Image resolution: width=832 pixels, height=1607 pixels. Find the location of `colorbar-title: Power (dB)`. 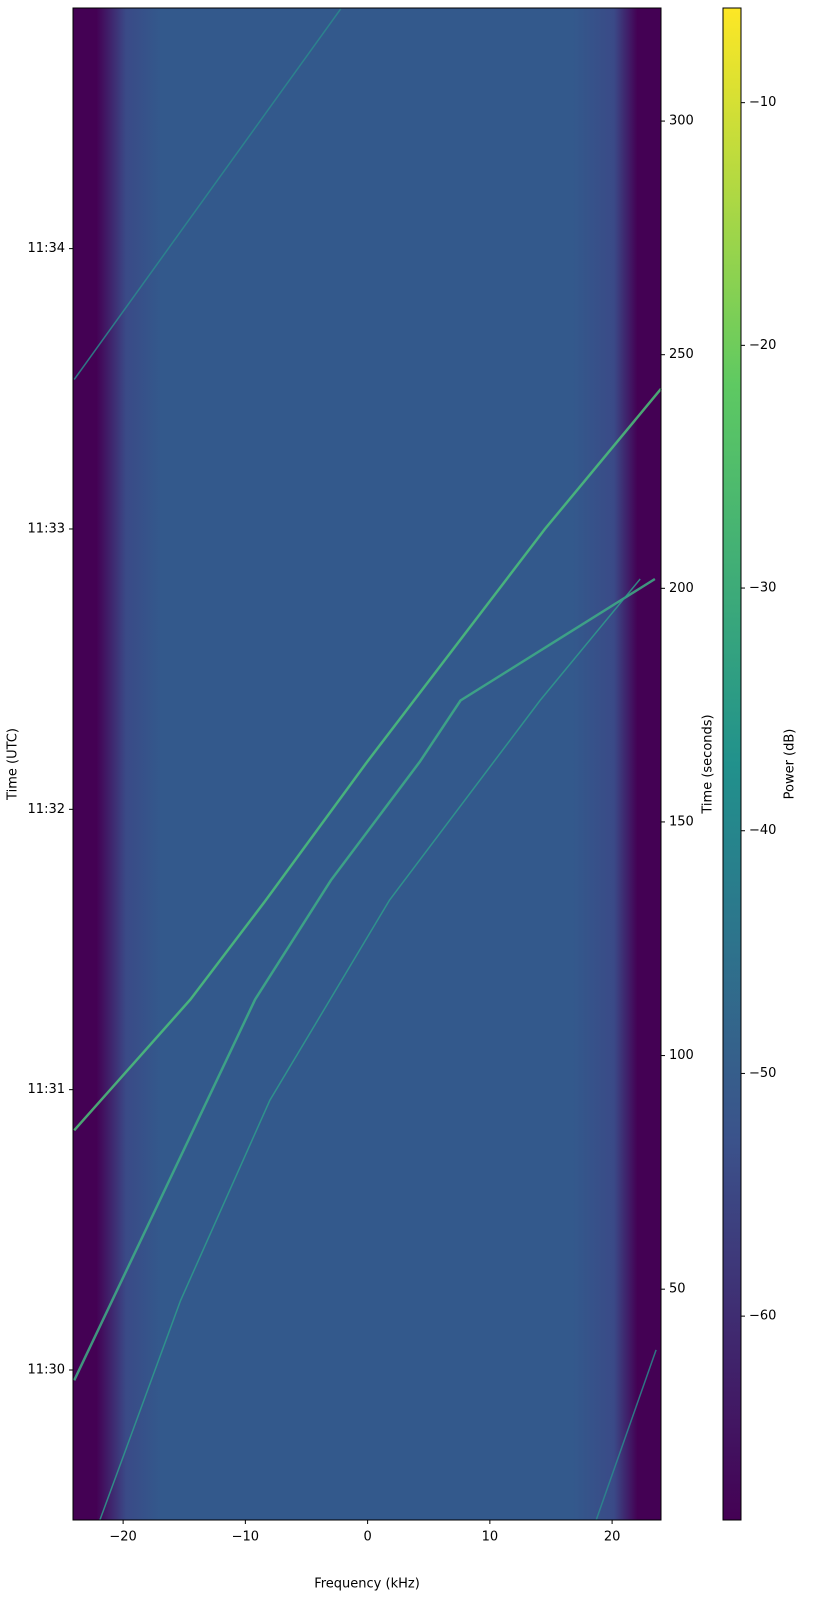

colorbar-title: Power (dB) is located at coordinates (790, 764).